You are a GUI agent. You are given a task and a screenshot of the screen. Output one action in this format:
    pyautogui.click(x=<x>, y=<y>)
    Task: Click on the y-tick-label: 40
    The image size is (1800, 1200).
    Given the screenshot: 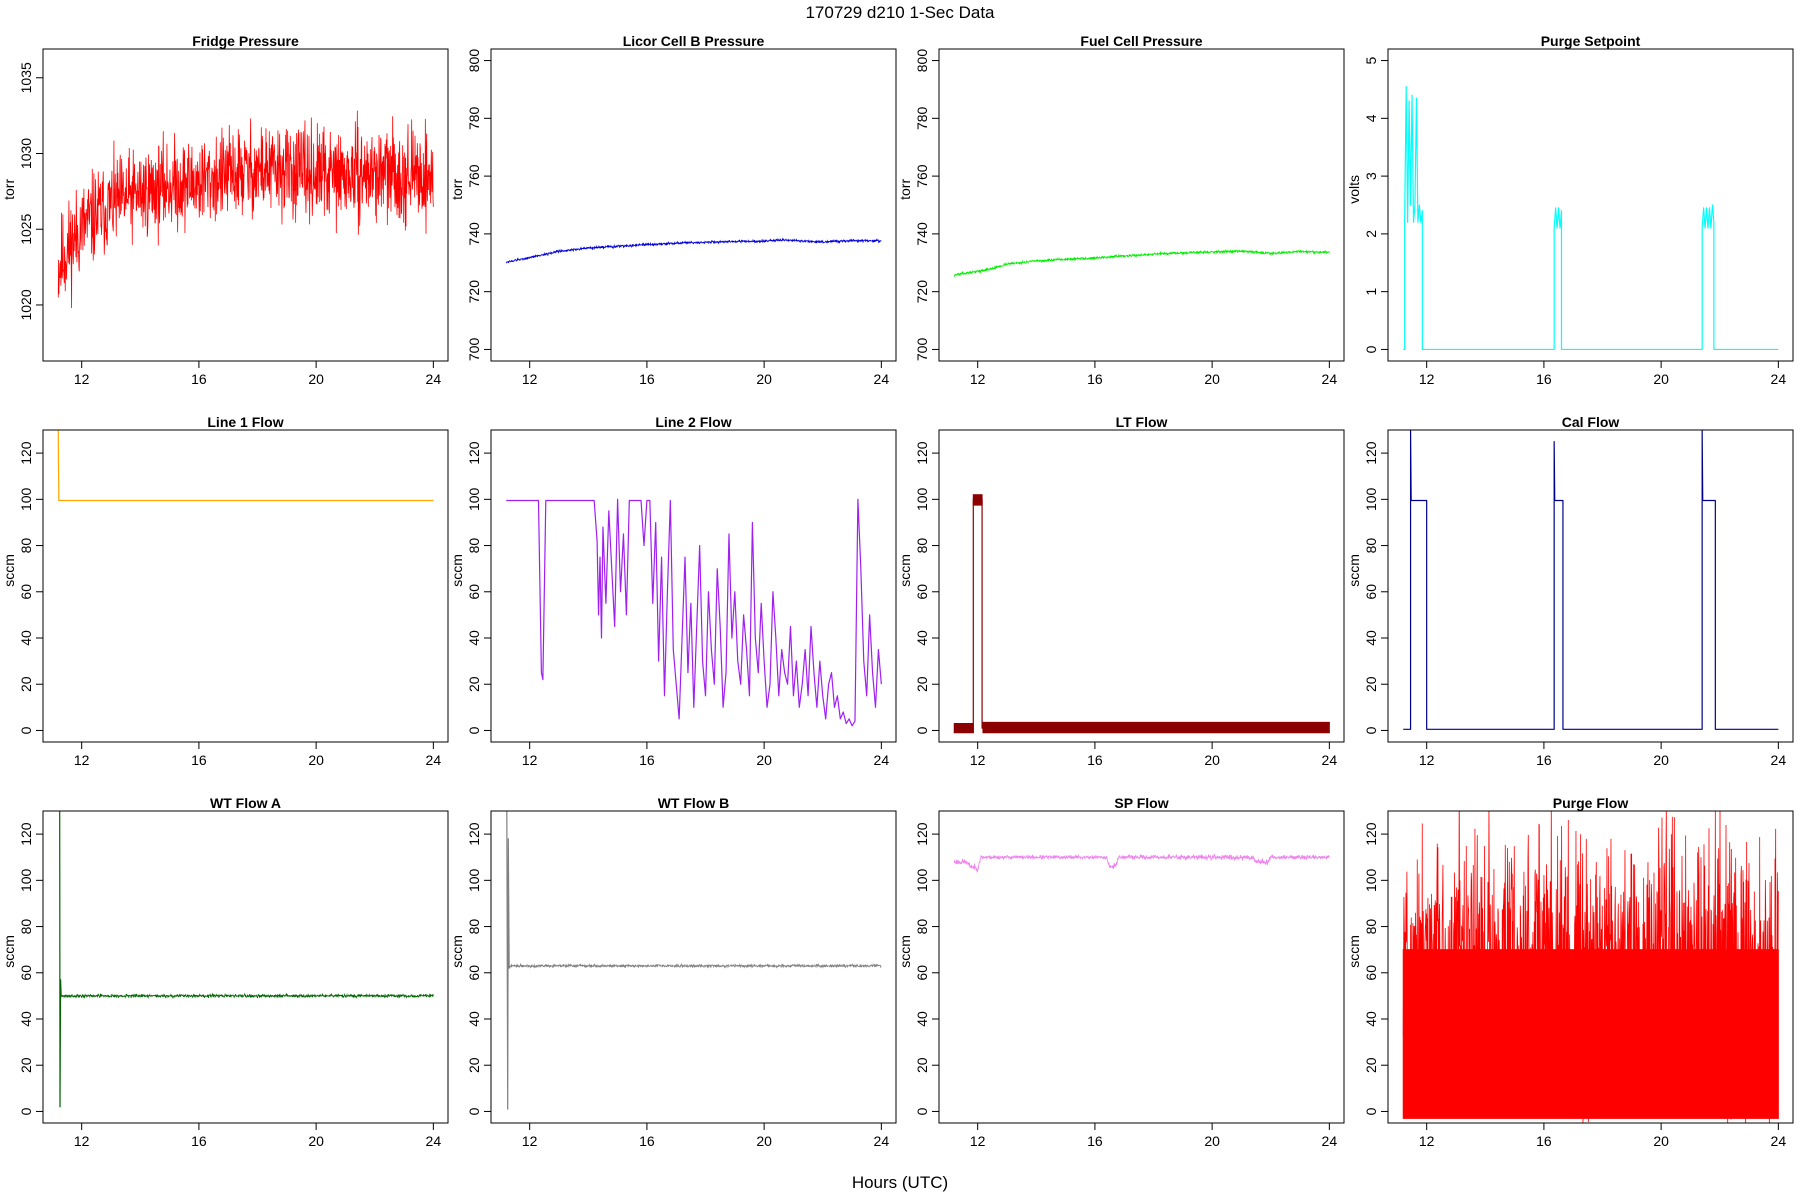 What is the action you would take?
    pyautogui.click(x=26, y=1019)
    